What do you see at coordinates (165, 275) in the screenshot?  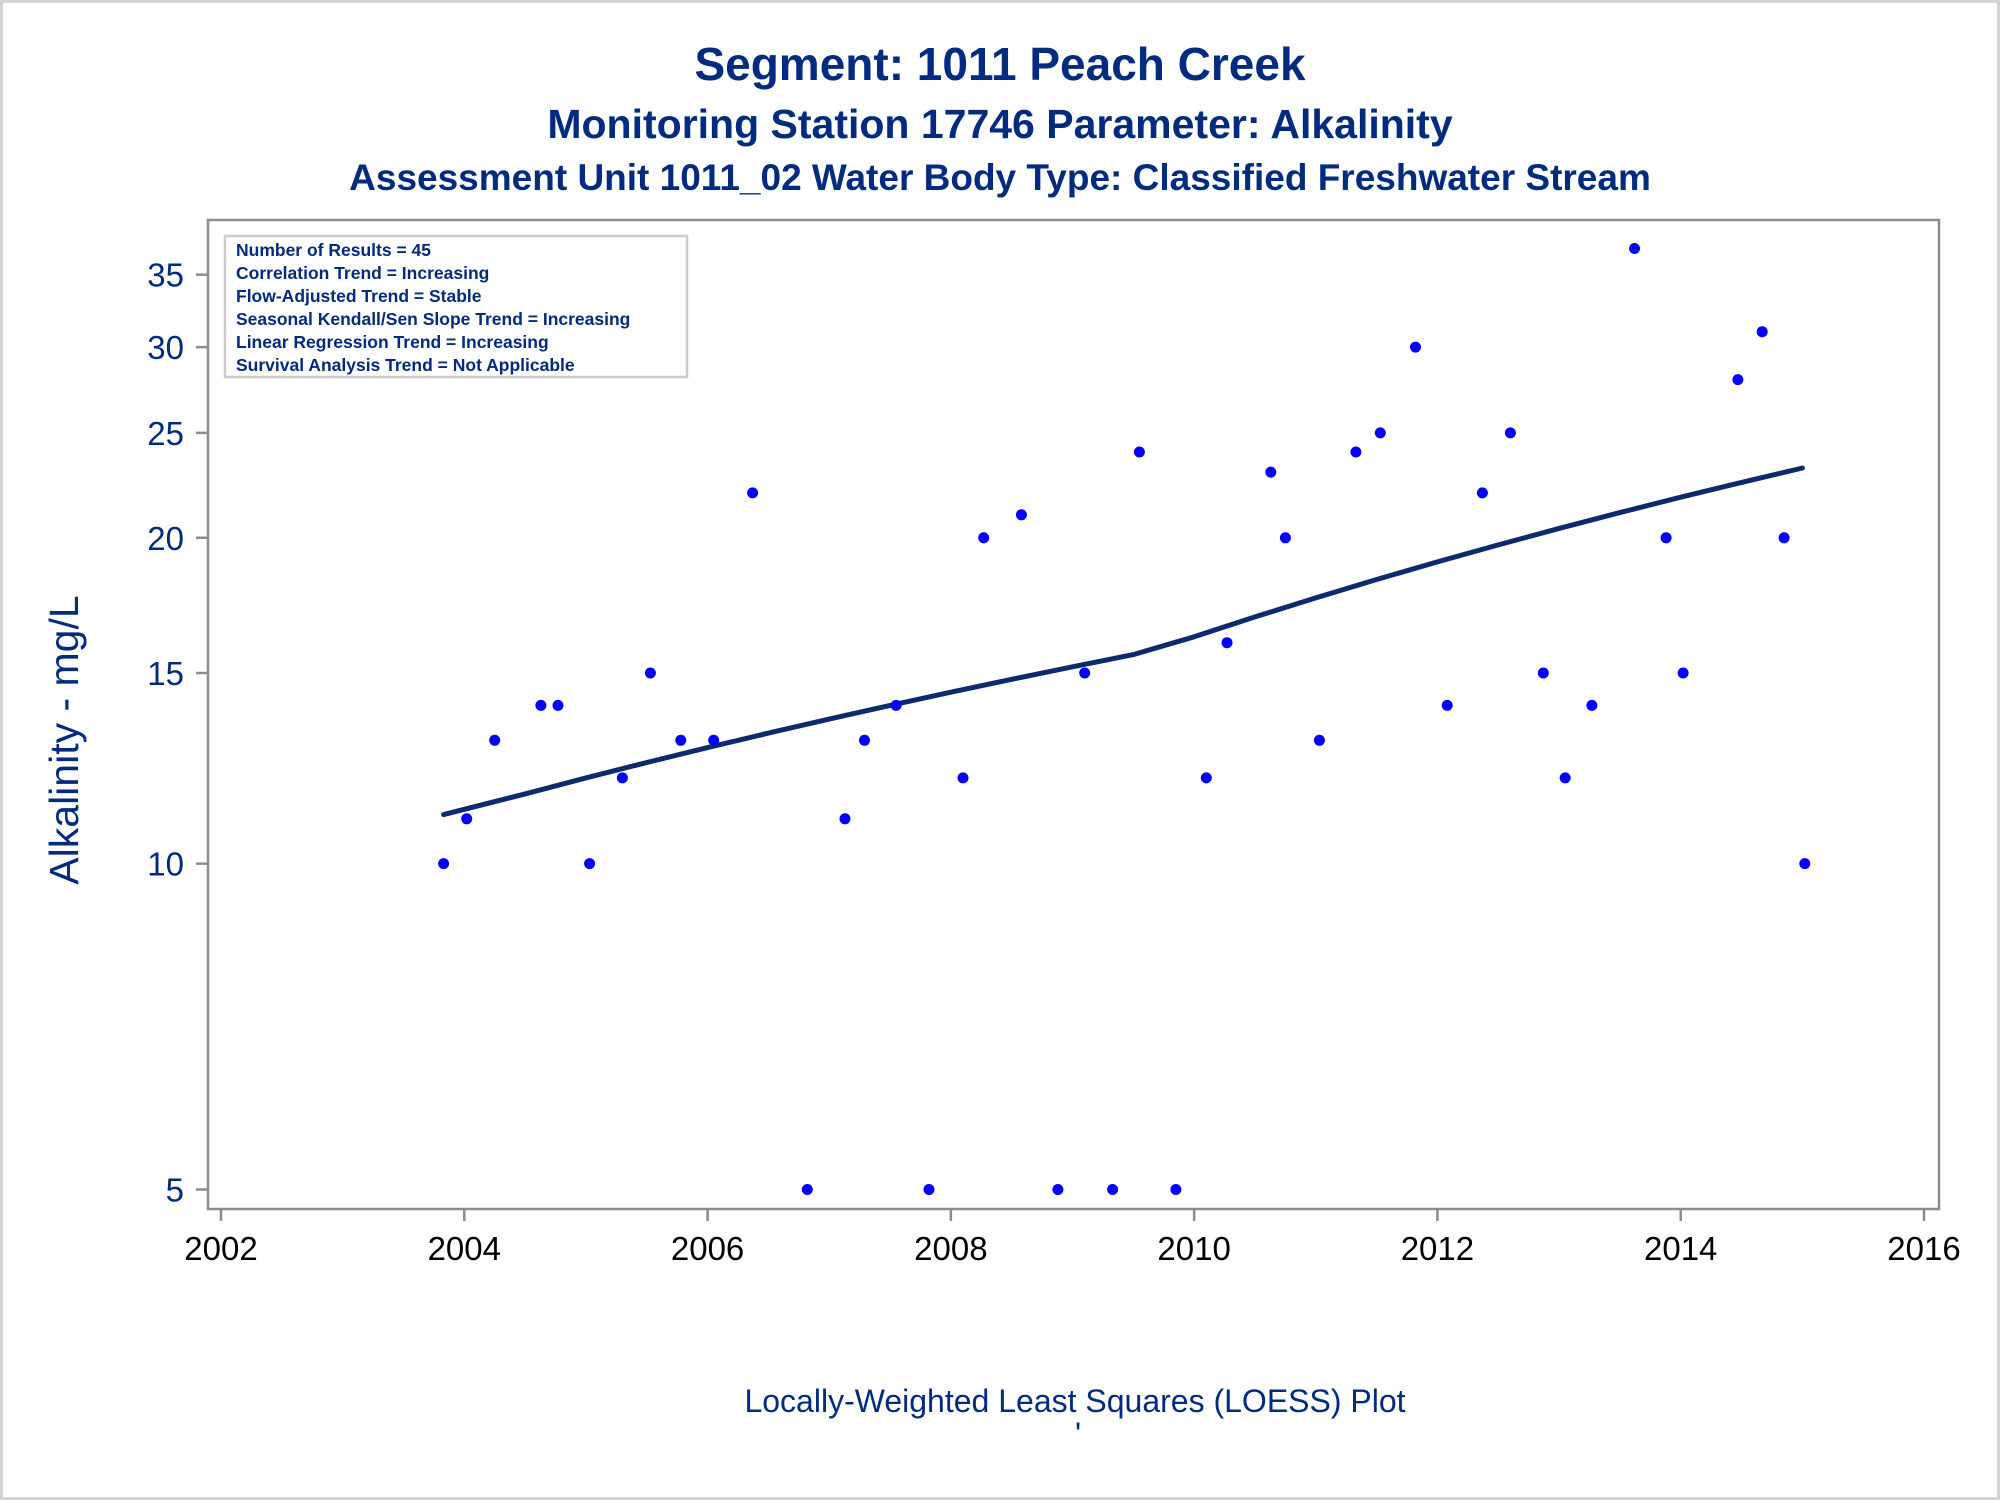 I see `y-tick-label: 35` at bounding box center [165, 275].